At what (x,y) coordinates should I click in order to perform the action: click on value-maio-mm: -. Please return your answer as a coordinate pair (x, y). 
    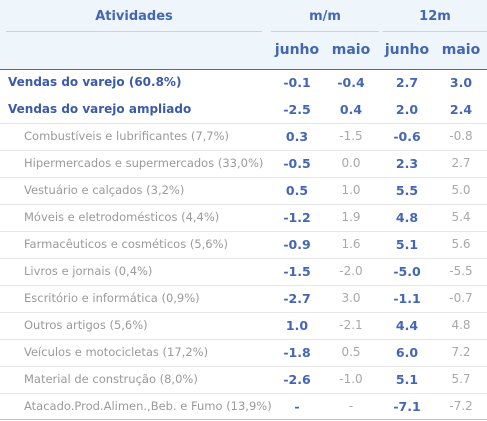
    Looking at the image, I should click on (351, 406).